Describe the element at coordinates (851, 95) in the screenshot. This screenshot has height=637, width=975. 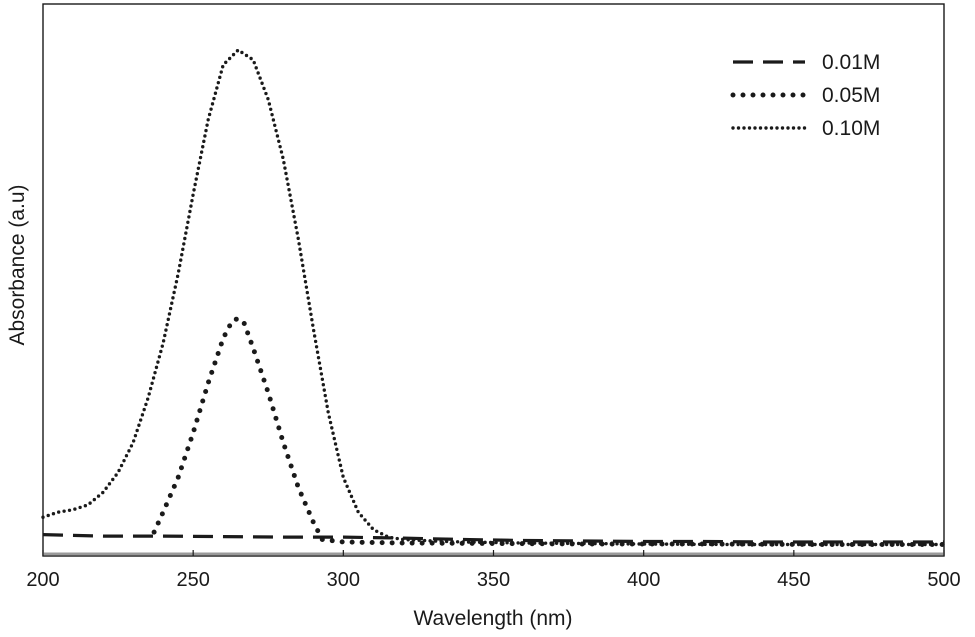
I see `legend-label: 0.05M` at that location.